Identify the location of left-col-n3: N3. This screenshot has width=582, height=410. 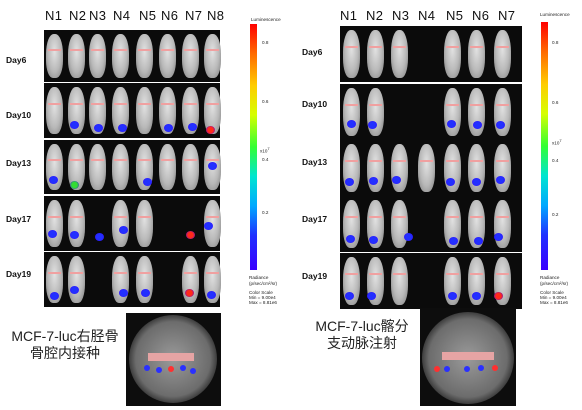
(98, 15).